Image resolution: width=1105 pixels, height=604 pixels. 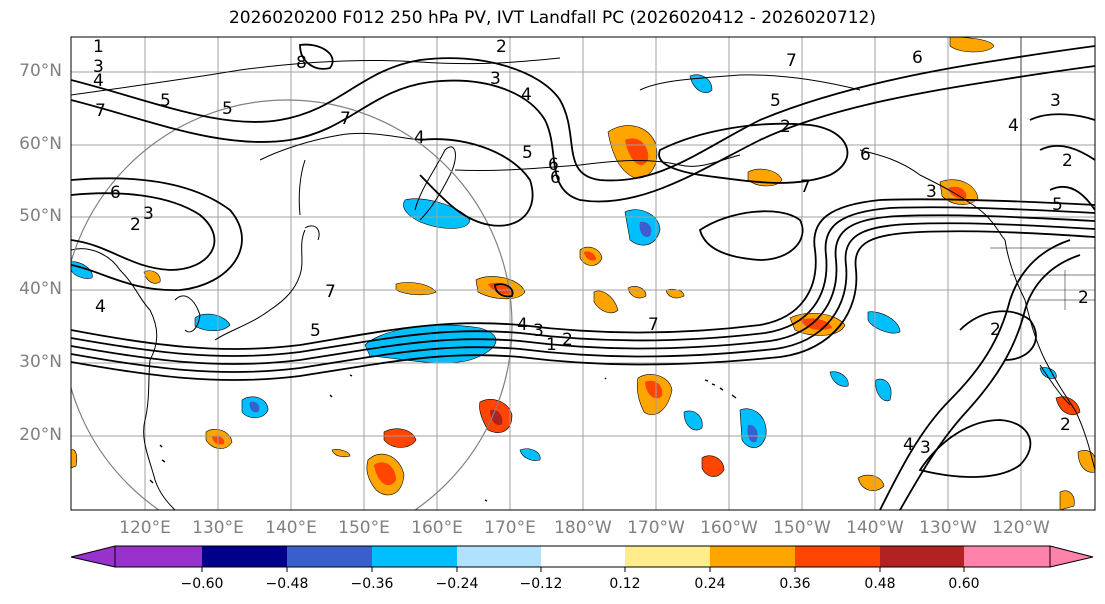 What do you see at coordinates (720, 389) in the screenshot?
I see `hawaii` at bounding box center [720, 389].